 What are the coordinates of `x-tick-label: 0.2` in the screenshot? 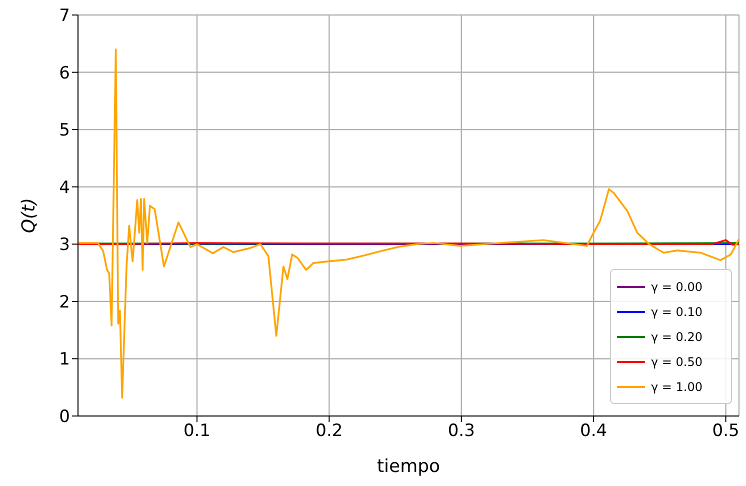 It's located at (329, 431).